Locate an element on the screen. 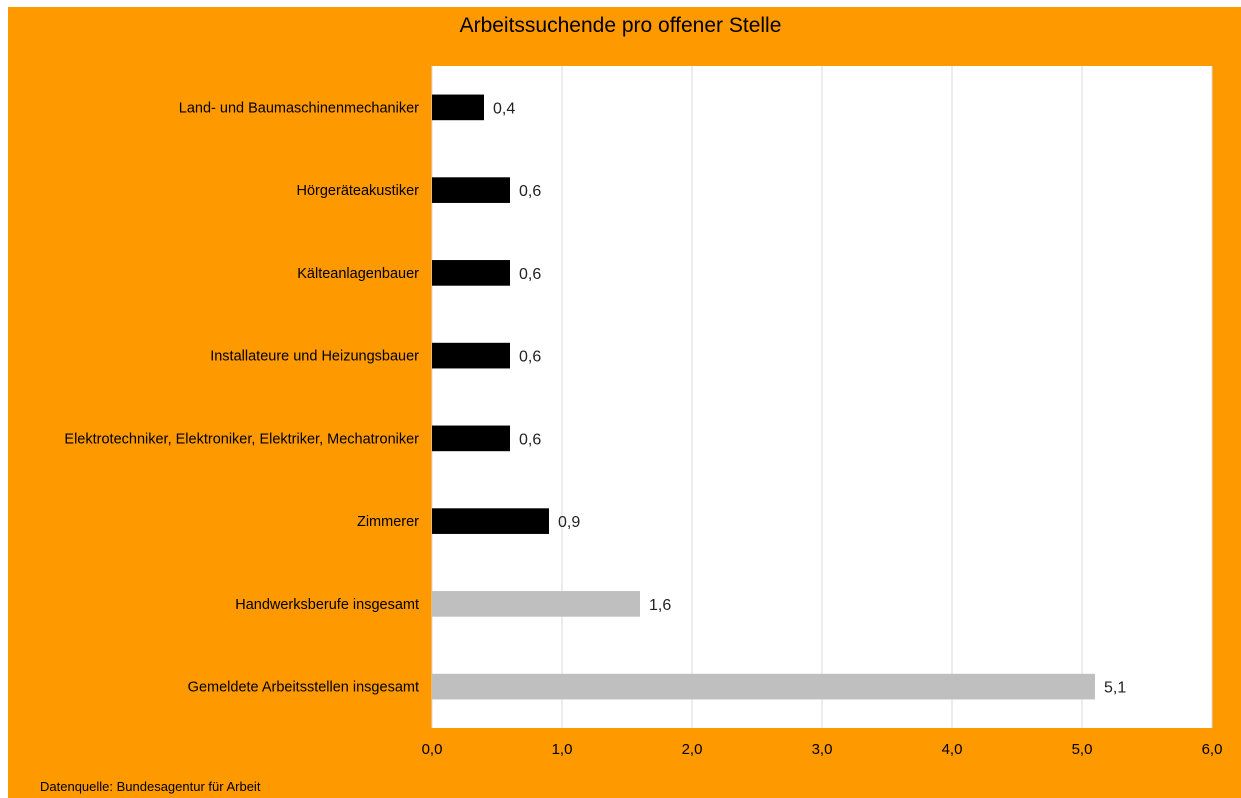  x-tick-label: 3,0 is located at coordinates (822, 749).